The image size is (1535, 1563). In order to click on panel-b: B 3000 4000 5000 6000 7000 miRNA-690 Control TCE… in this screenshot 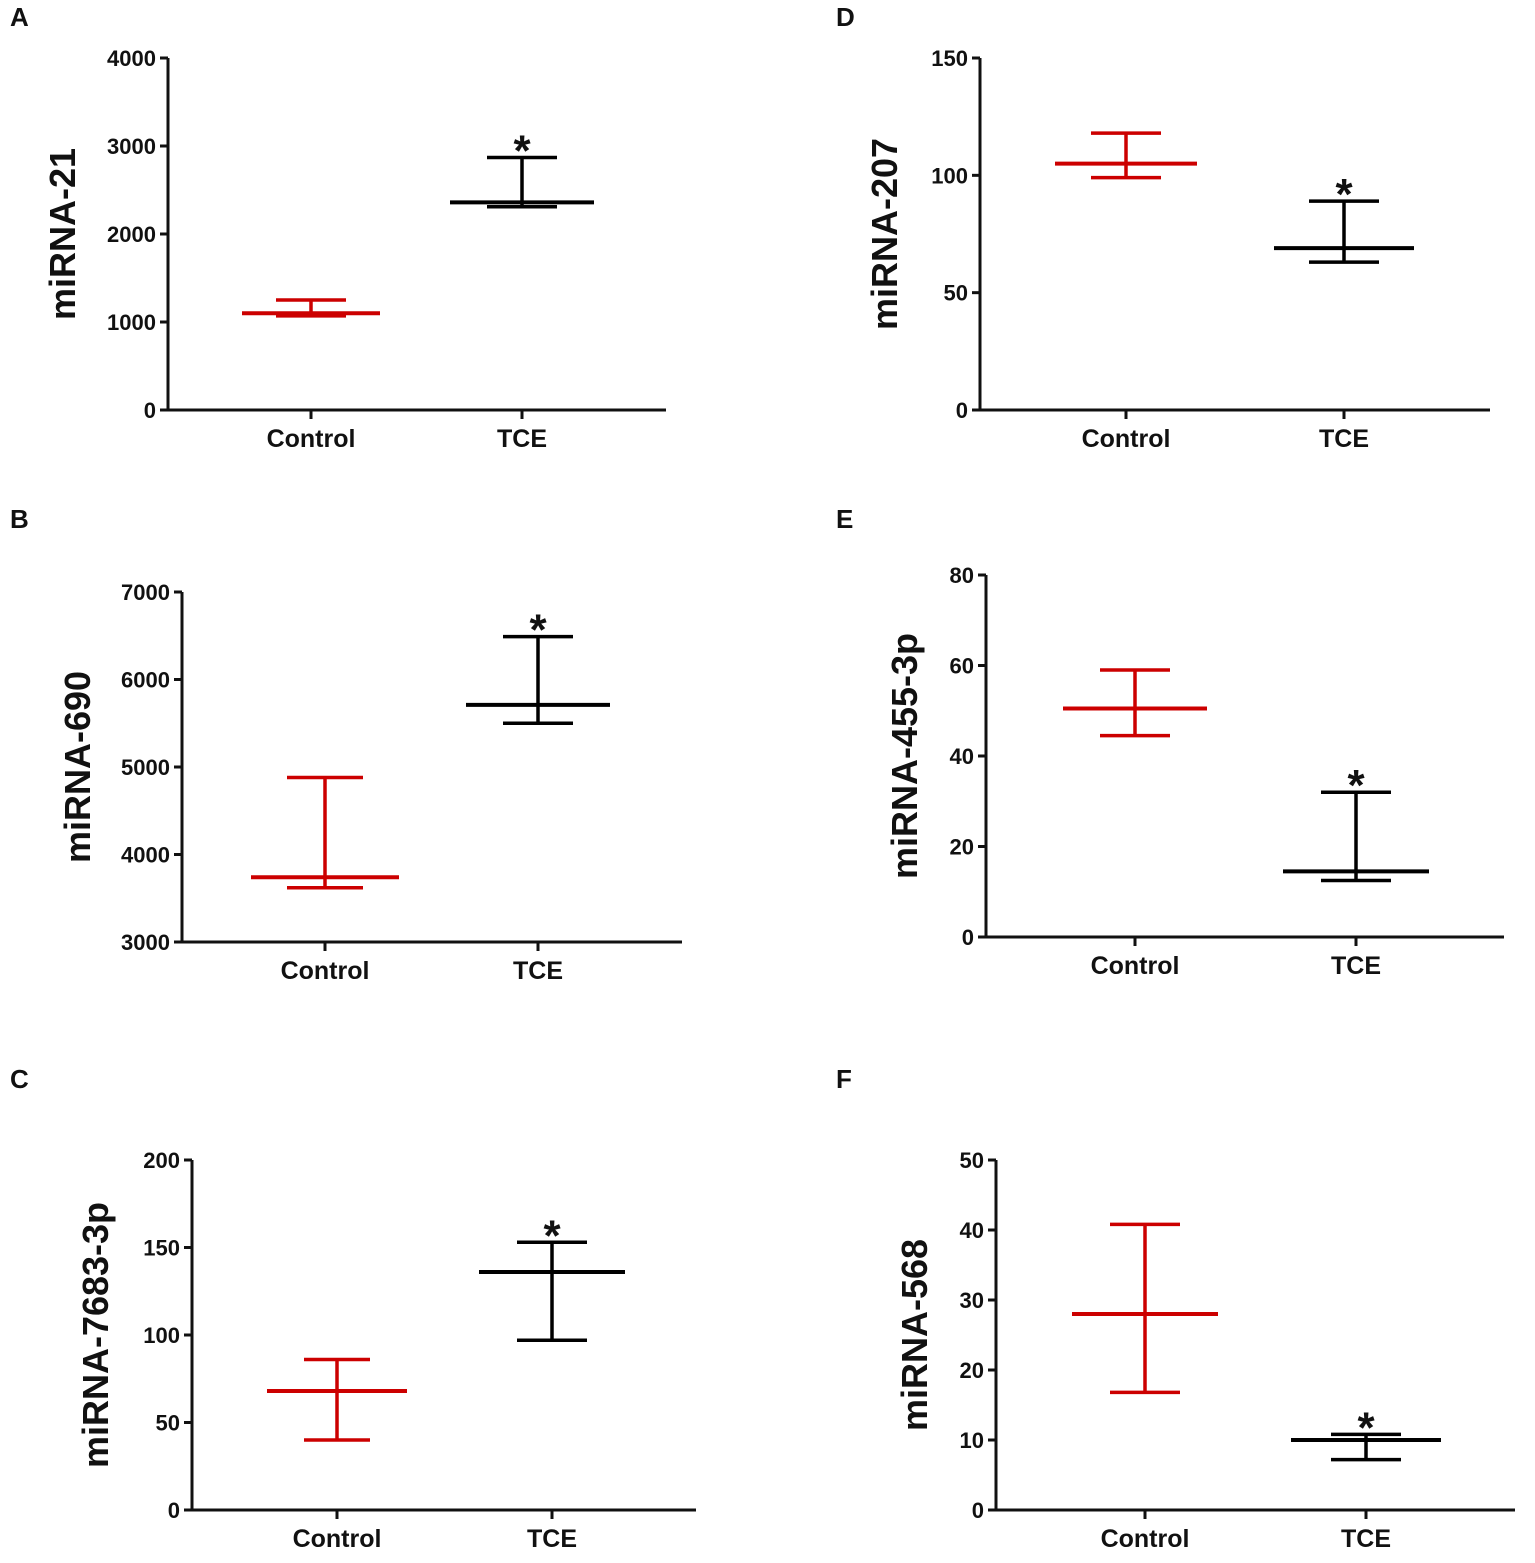, I will do `click(346, 744)`.